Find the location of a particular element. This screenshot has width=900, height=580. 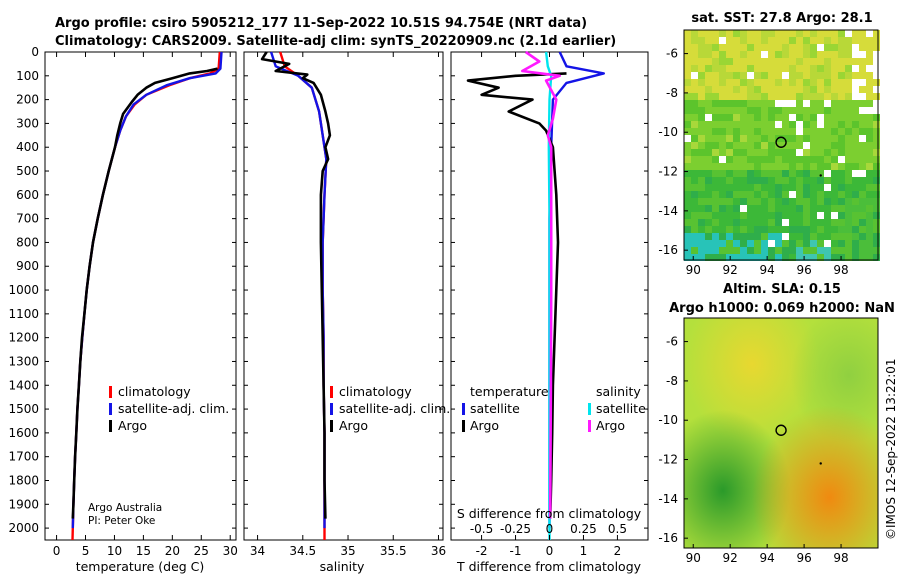

sst-map-cells is located at coordinates (782, 145).